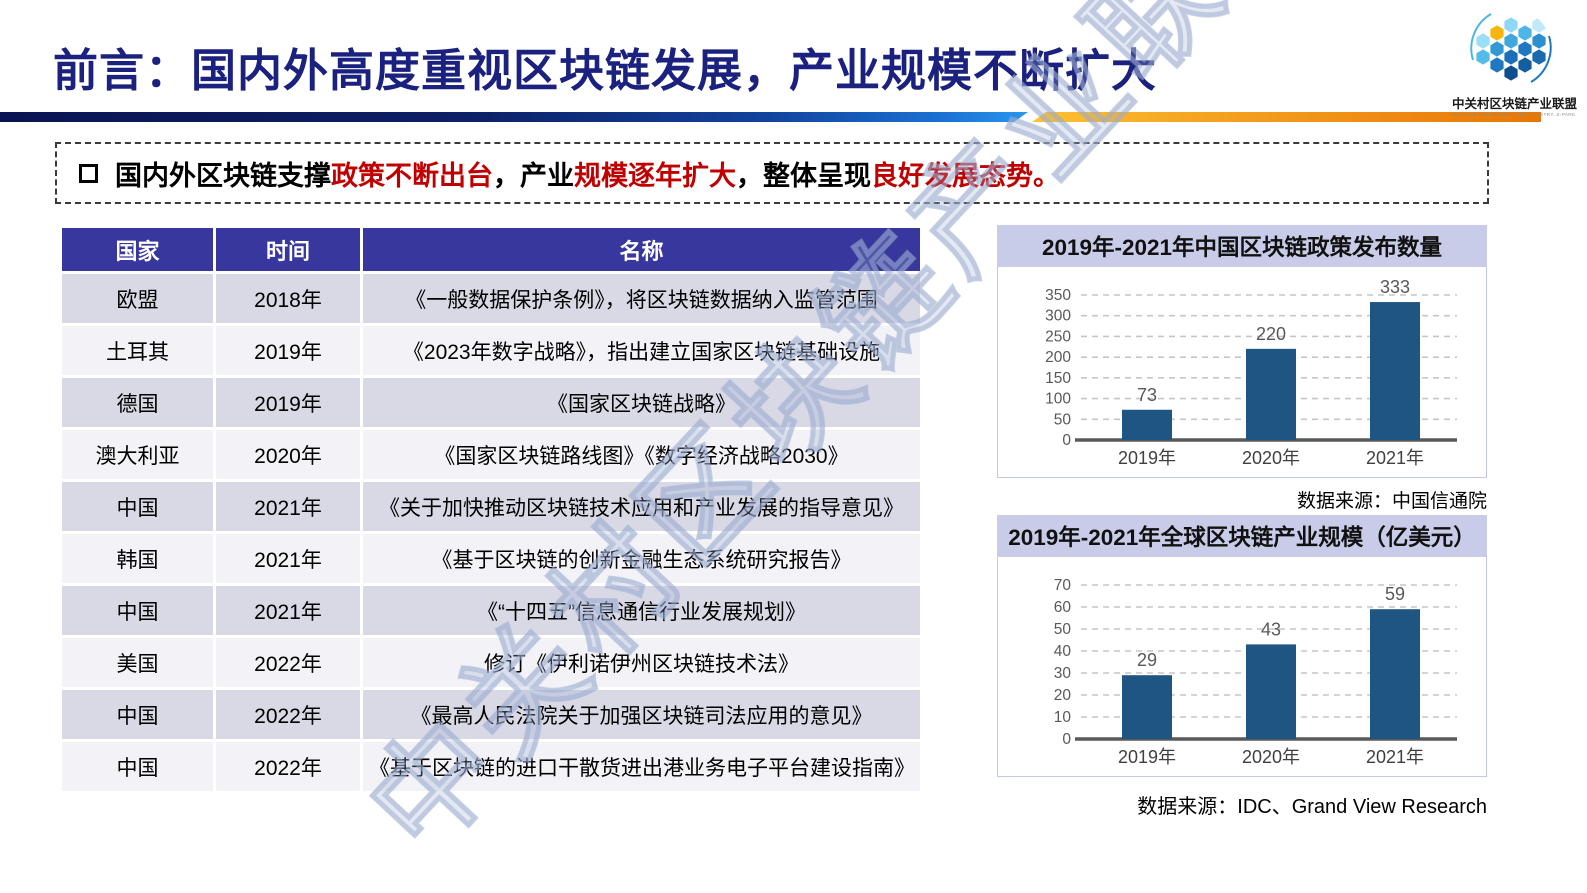  Describe the element at coordinates (1063, 717) in the screenshot. I see `y-tick-label: 10` at that location.